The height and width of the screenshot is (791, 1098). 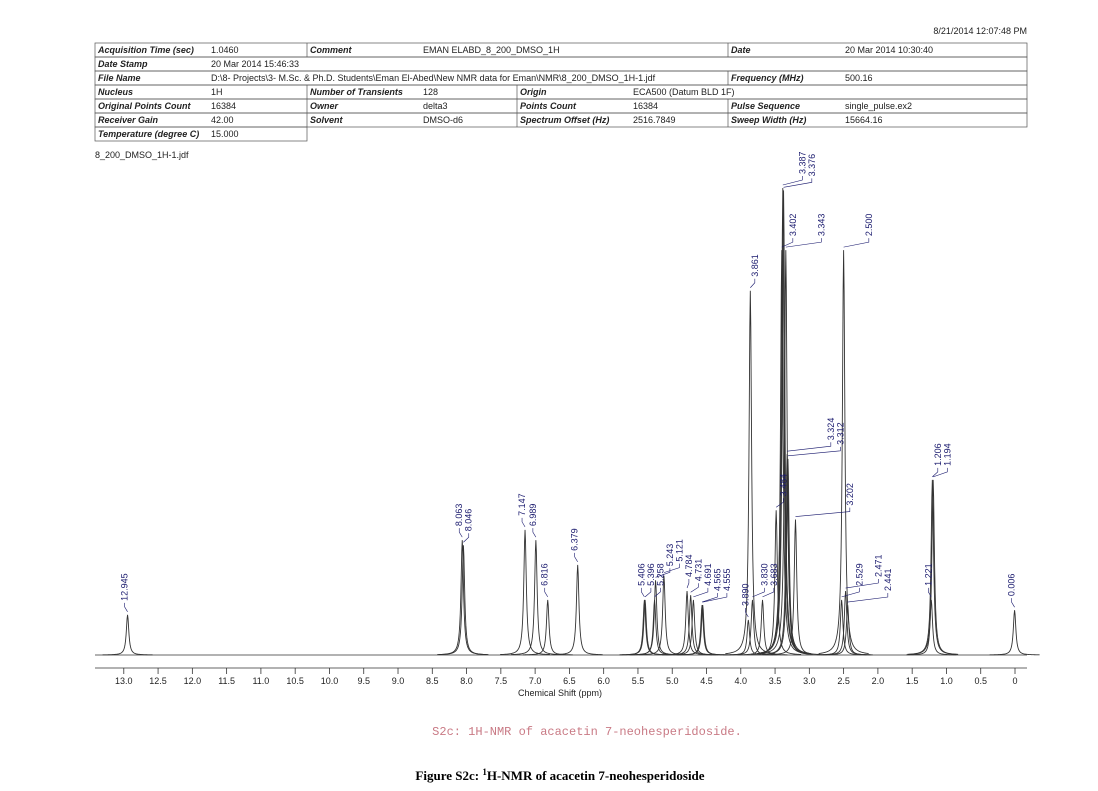 I want to click on peak-label: 3.830, so click(x=764, y=574).